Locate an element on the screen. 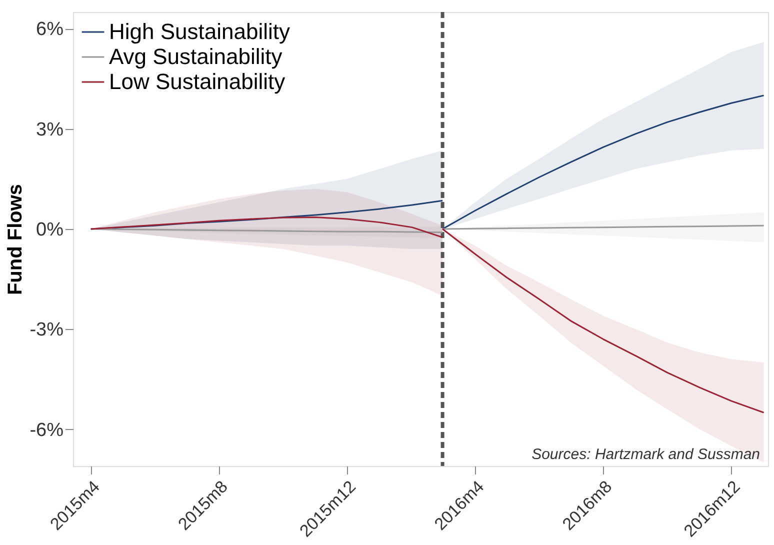  y-tick-label: -3% is located at coordinates (47, 330).